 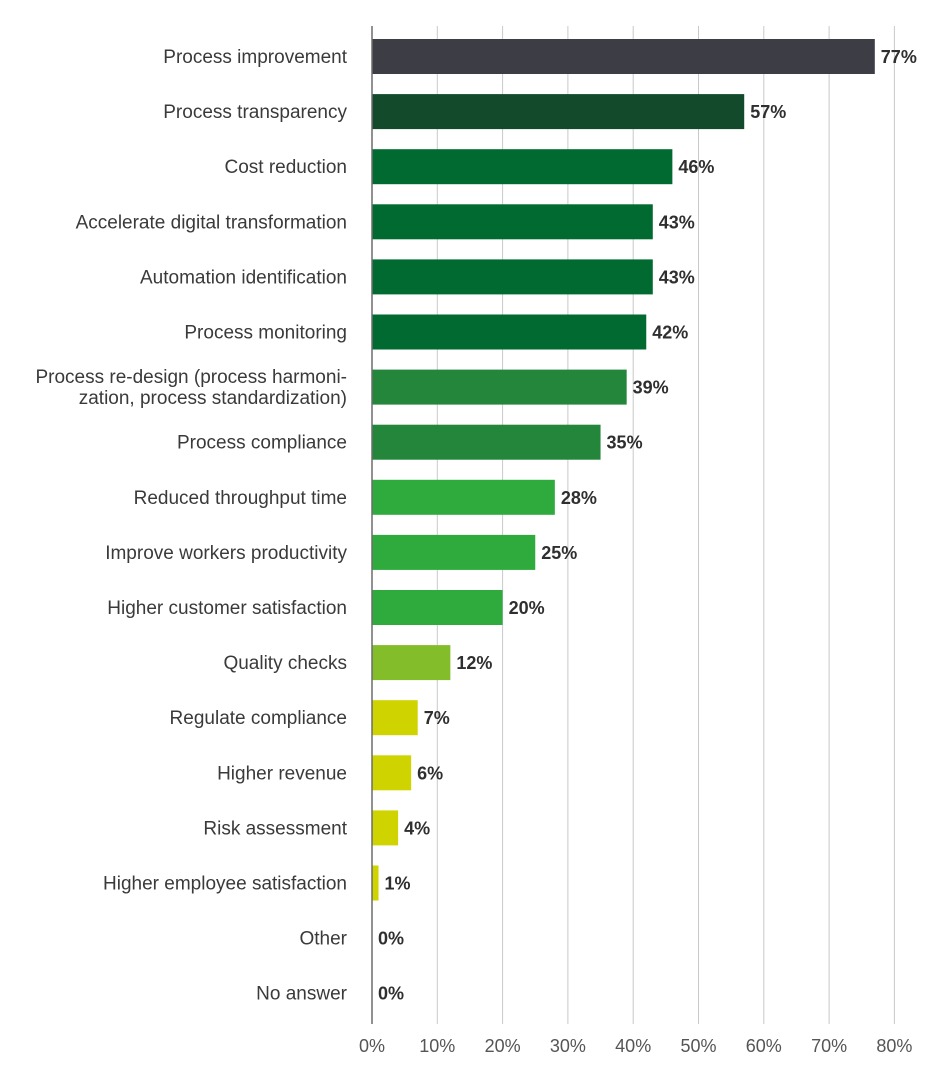 I want to click on value-label: 39%, so click(x=651, y=388).